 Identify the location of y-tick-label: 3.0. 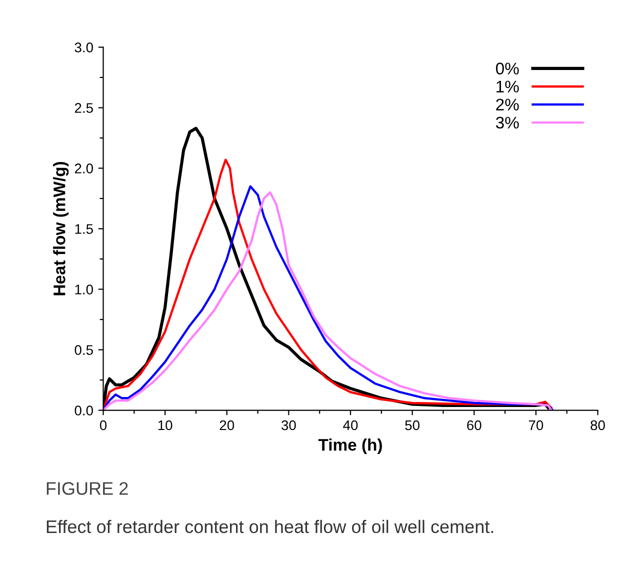
(83, 47).